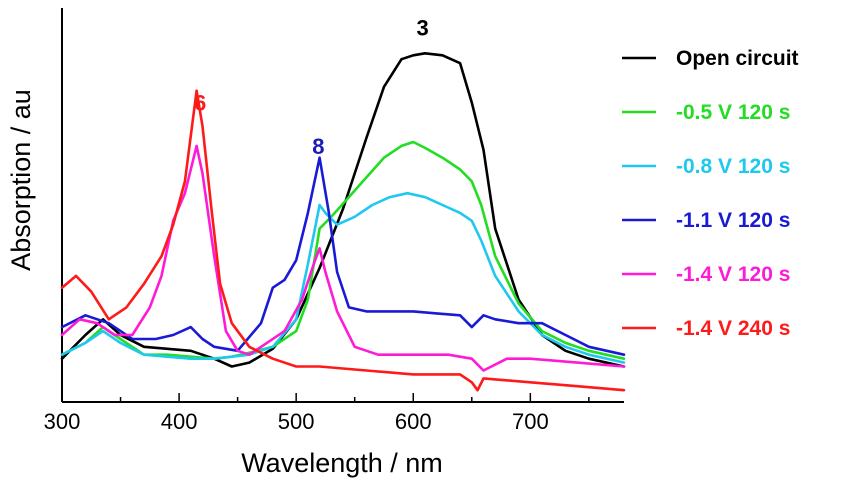  What do you see at coordinates (21, 180) in the screenshot?
I see `y-axis-label: Absorption / au` at bounding box center [21, 180].